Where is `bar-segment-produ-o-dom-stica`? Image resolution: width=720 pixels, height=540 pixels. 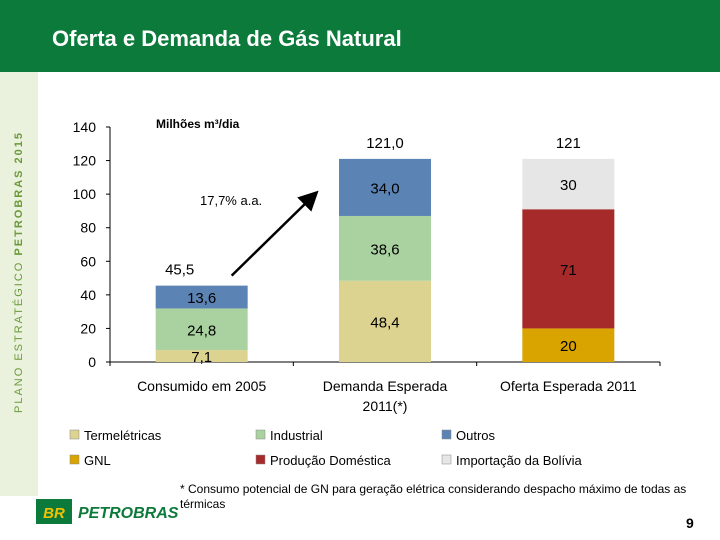 bar-segment-produ-o-dom-stica is located at coordinates (568, 269).